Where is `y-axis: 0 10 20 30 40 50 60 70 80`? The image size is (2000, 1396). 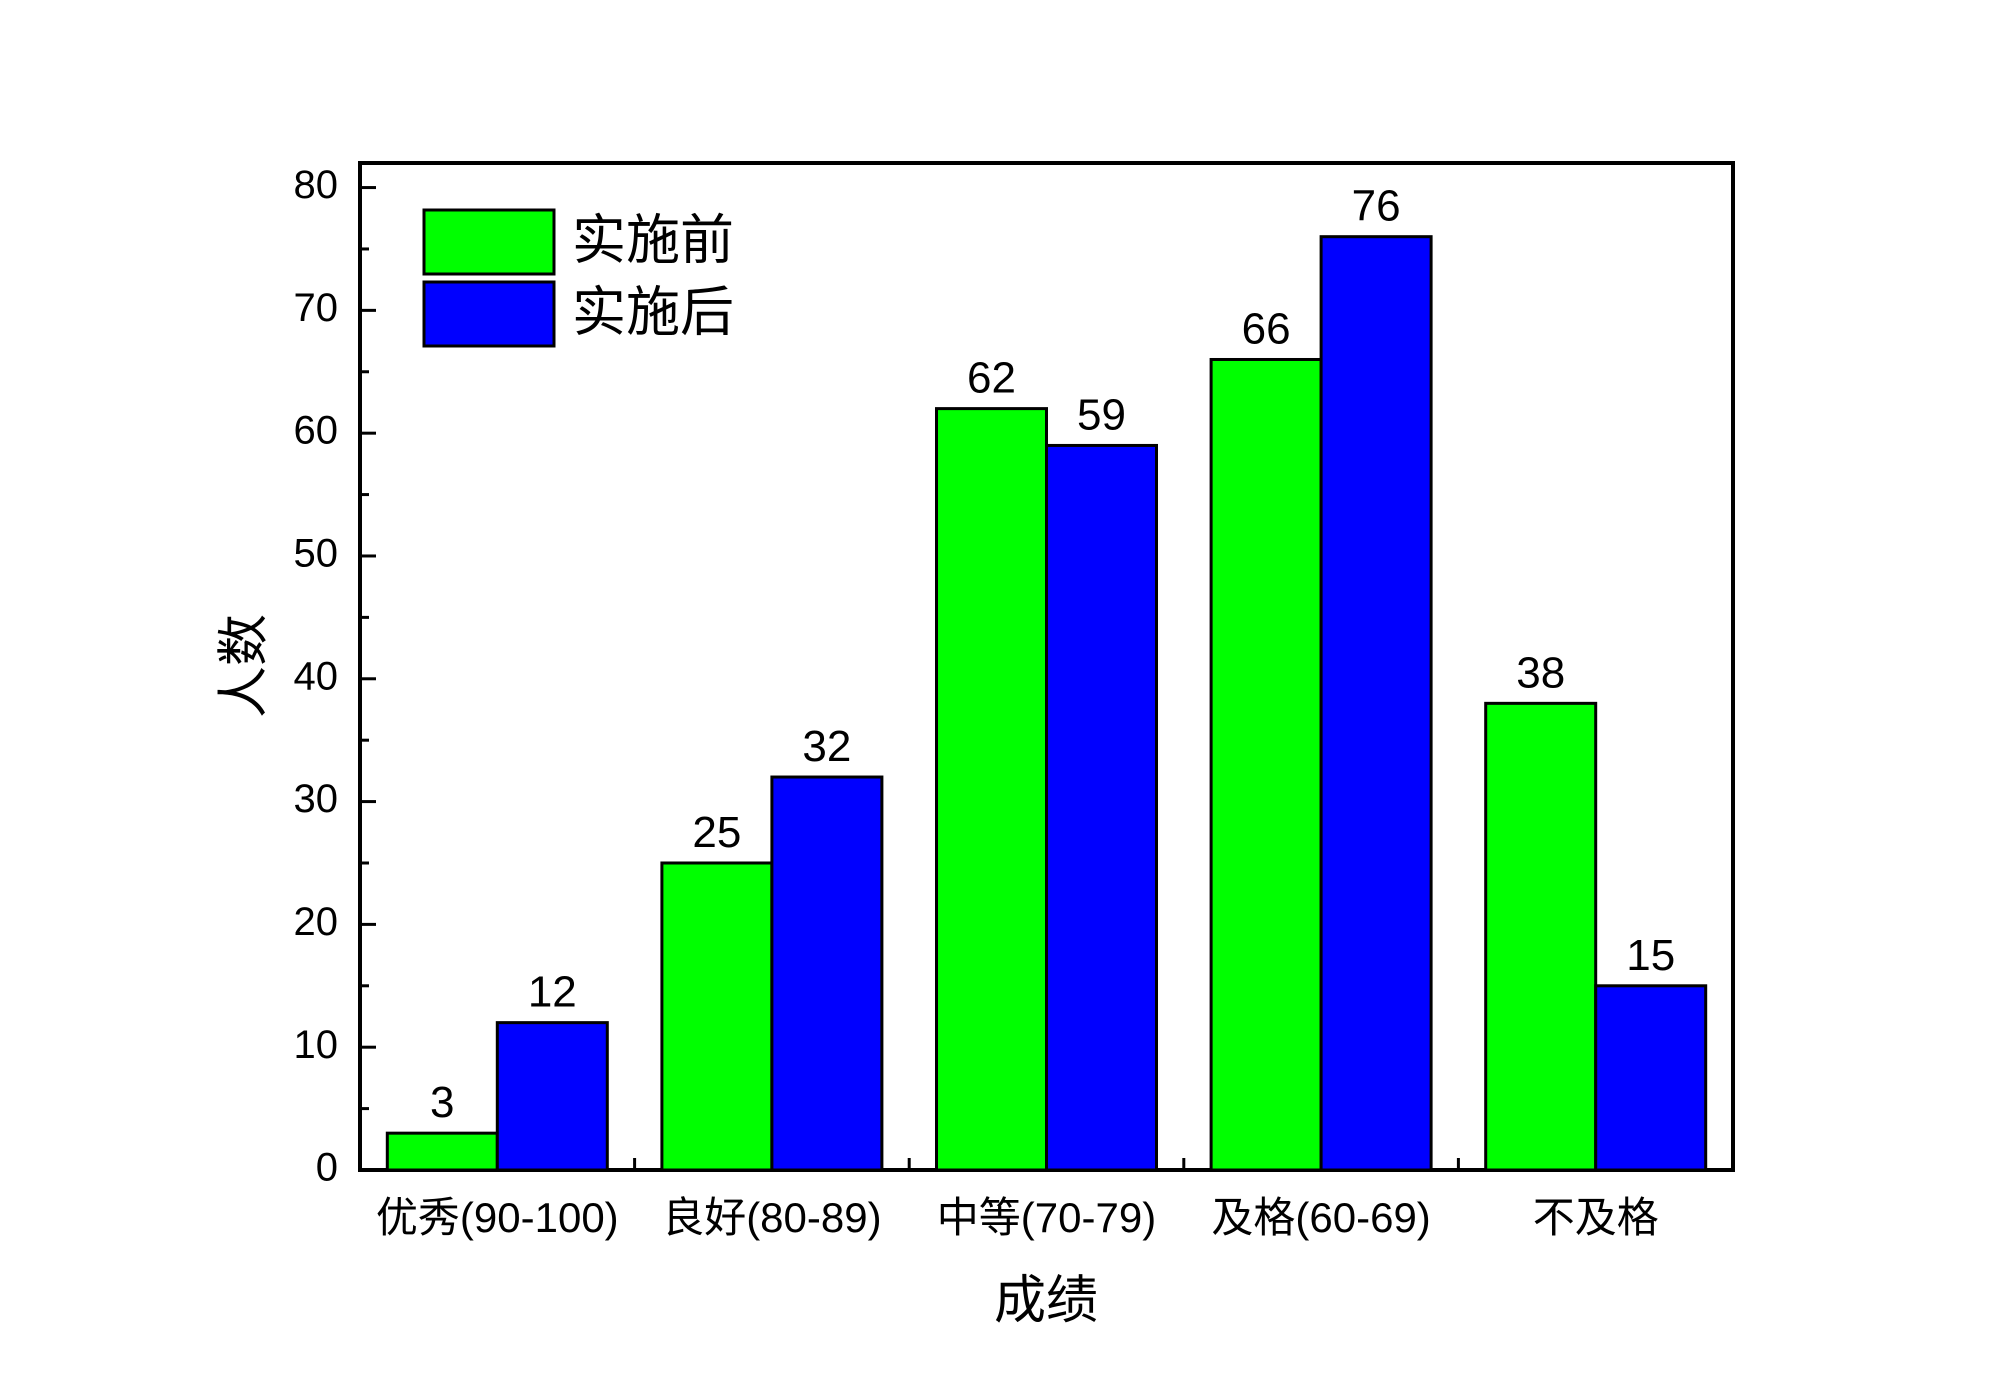 y-axis: 0 10 20 30 40 50 60 70 80 is located at coordinates (335, 676).